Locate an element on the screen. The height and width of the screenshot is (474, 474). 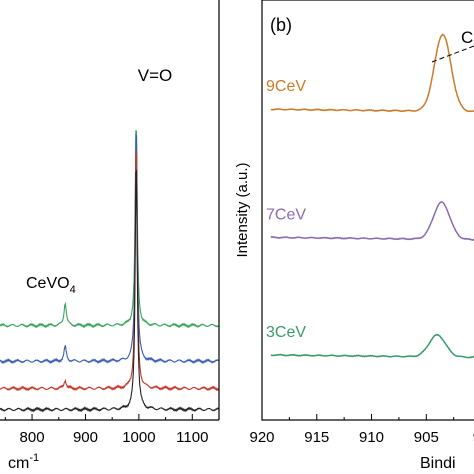
panel-b-series-names: 9CeV 7CeV 3CeV is located at coordinates (286, 209).